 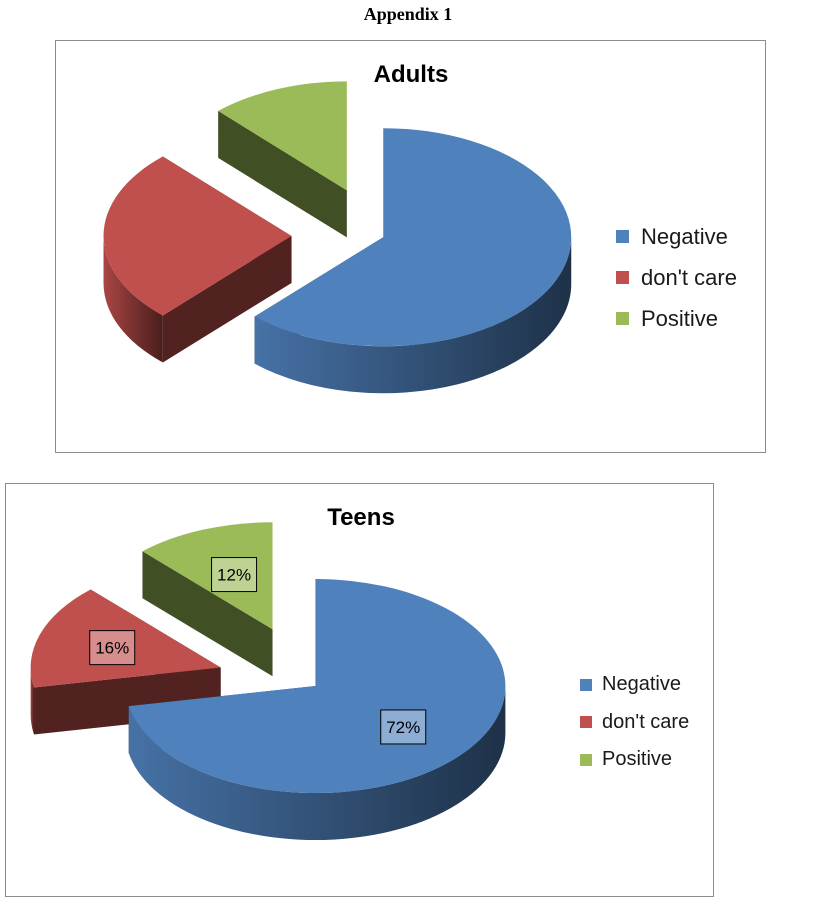 What do you see at coordinates (408, 14) in the screenshot?
I see `document-heading: Appendix 1` at bounding box center [408, 14].